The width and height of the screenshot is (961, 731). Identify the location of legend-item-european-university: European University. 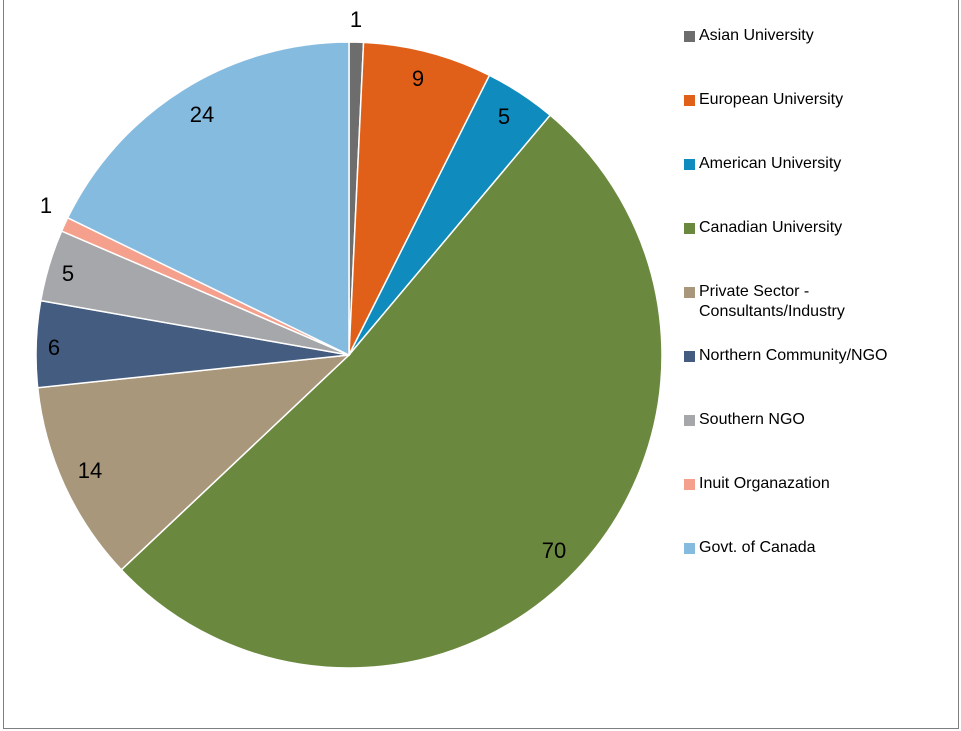
(763, 100).